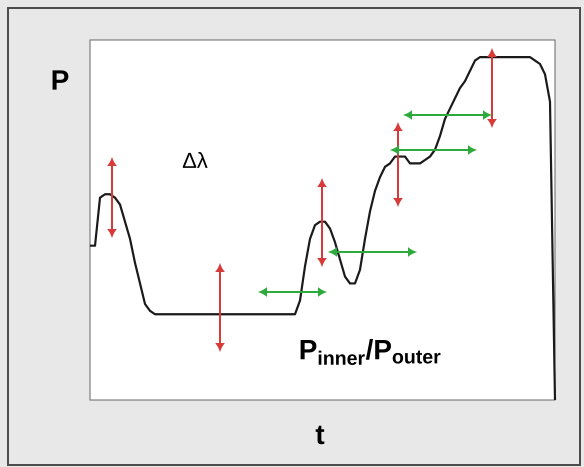 This screenshot has width=584, height=467. Describe the element at coordinates (370, 351) in the screenshot. I see `text: P$_{inner}$/P$_{outer}$` at that location.